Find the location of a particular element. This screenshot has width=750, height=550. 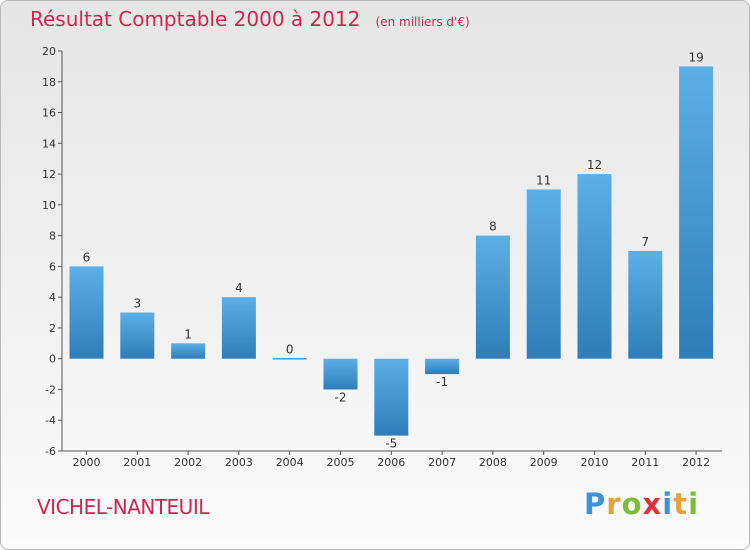

y-tick-label: 4 is located at coordinates (52, 297).